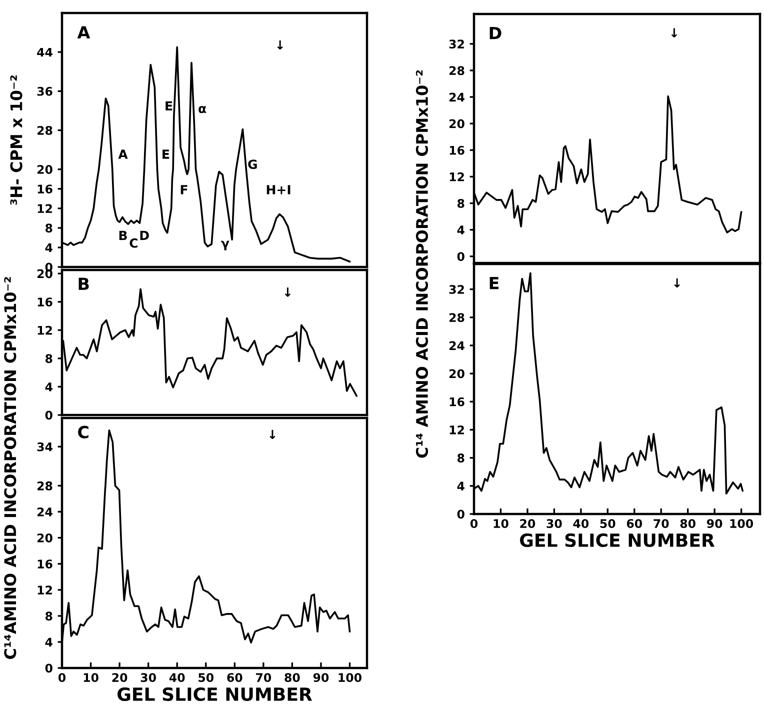 This screenshot has width=764, height=710. I want to click on annotation: H+I, so click(278, 189).